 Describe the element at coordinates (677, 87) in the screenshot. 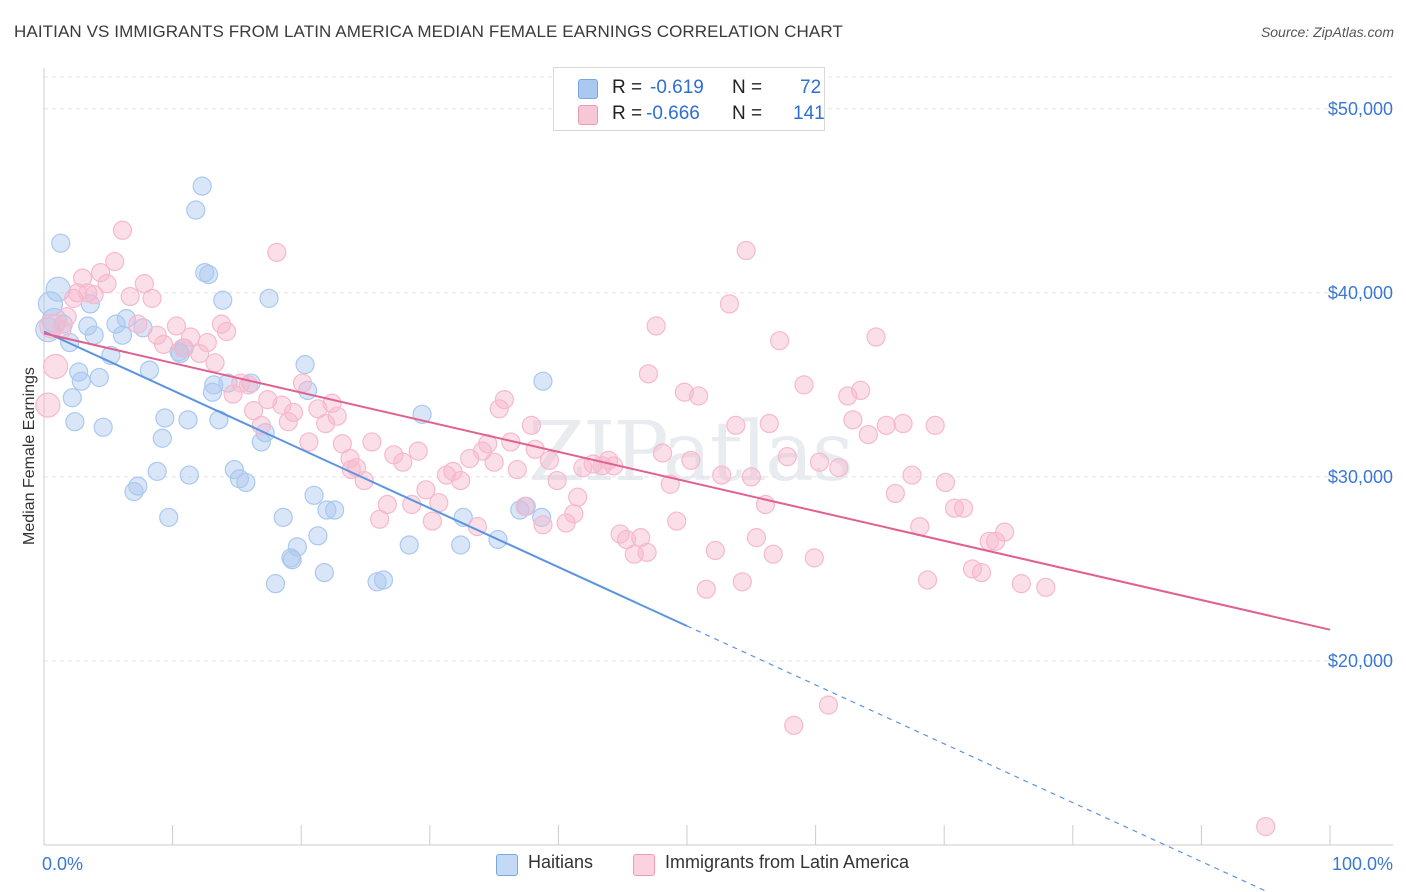

I see `r-value: -0.619` at that location.